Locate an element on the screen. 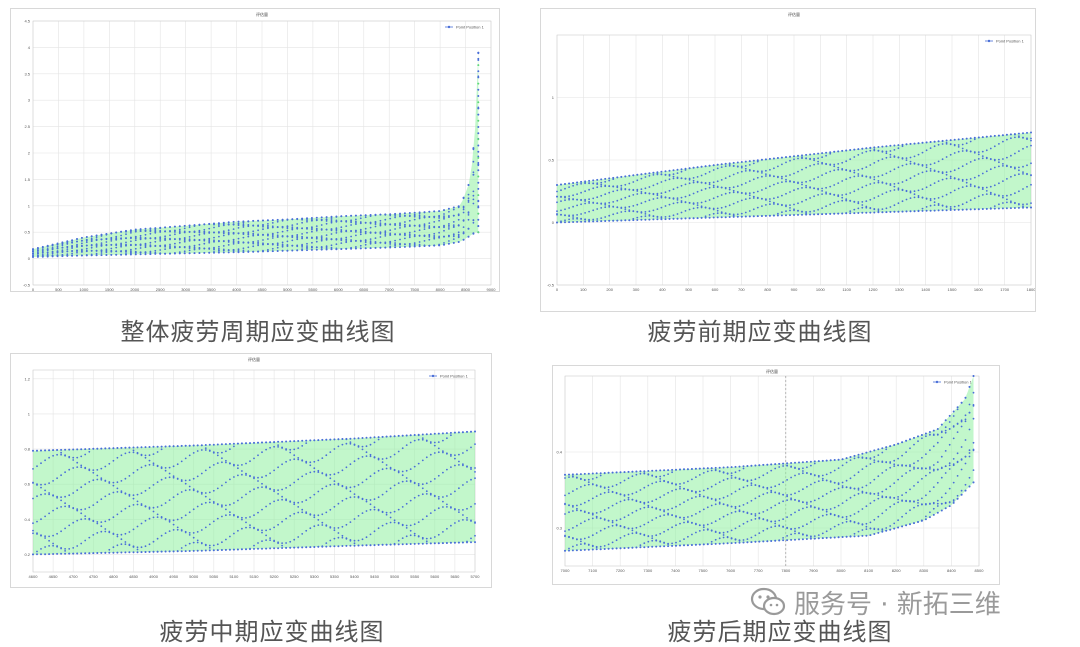 The image size is (1080, 647). x-tick-label: 5450 is located at coordinates (375, 576).